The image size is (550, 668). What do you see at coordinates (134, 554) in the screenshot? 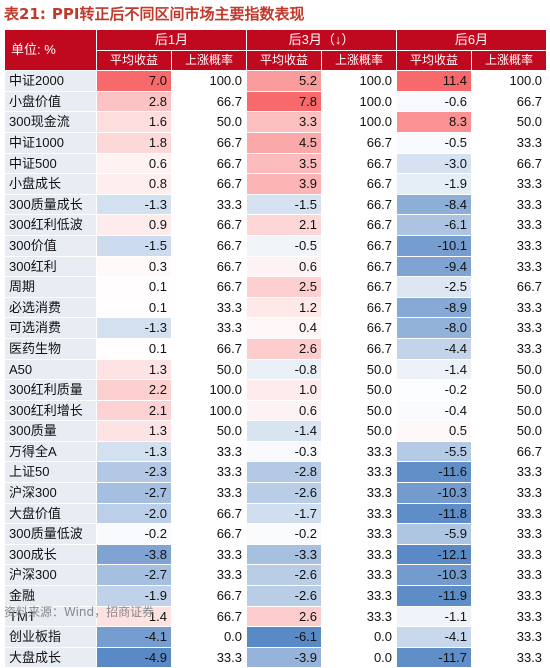
I see `avg-return-cell: -3.8` at bounding box center [134, 554].